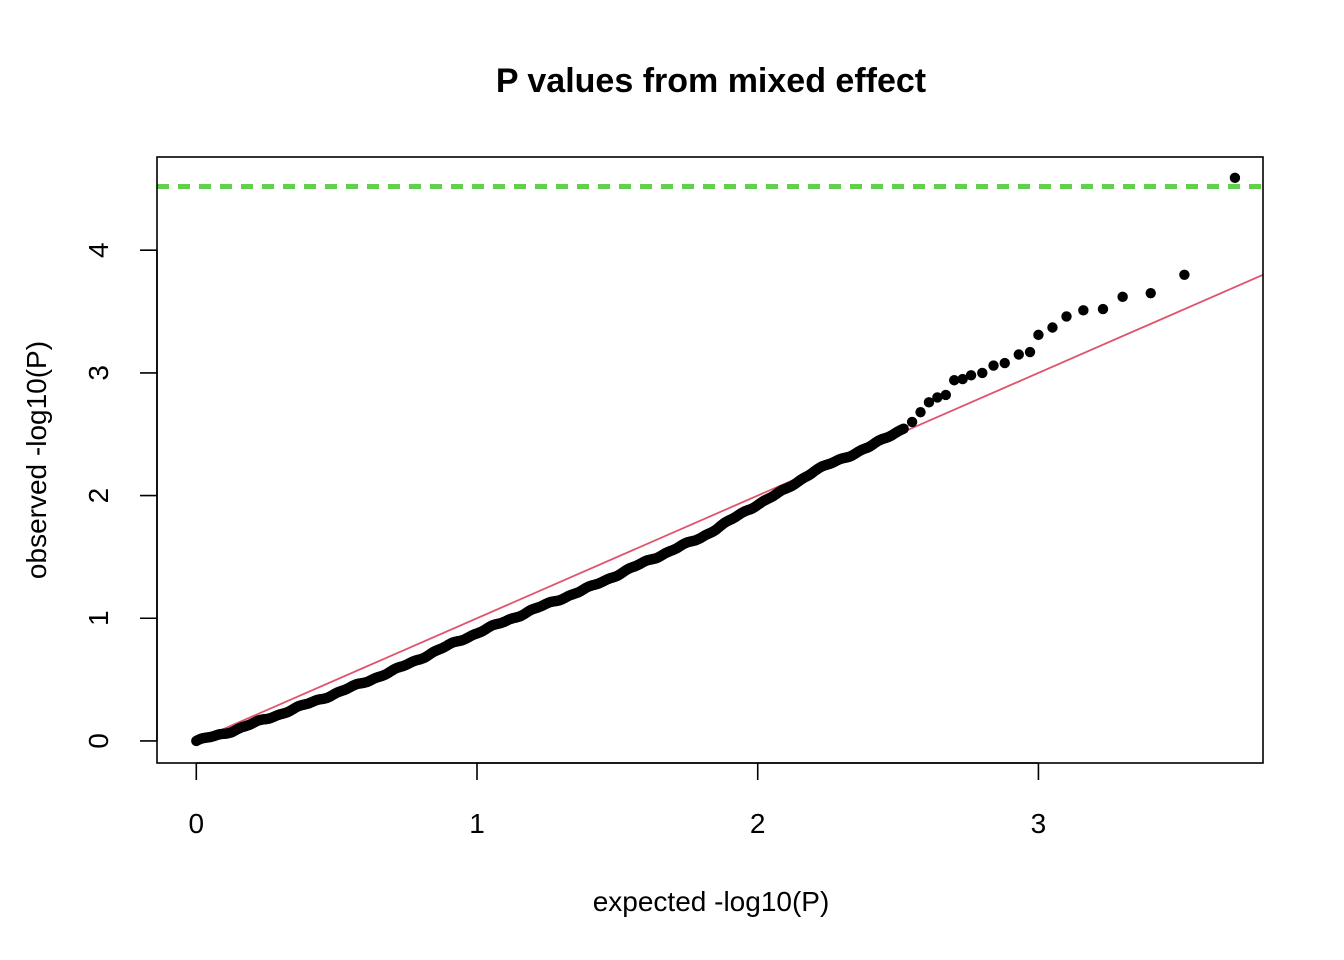 The height and width of the screenshot is (960, 1344). I want to click on x-tick-label: 1, so click(477, 823).